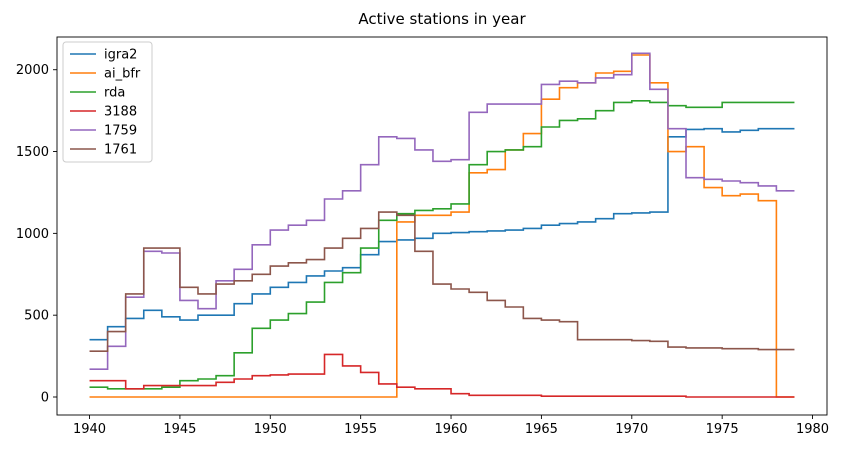  What do you see at coordinates (32, 152) in the screenshot?
I see `y-tick-label: 1500` at bounding box center [32, 152].